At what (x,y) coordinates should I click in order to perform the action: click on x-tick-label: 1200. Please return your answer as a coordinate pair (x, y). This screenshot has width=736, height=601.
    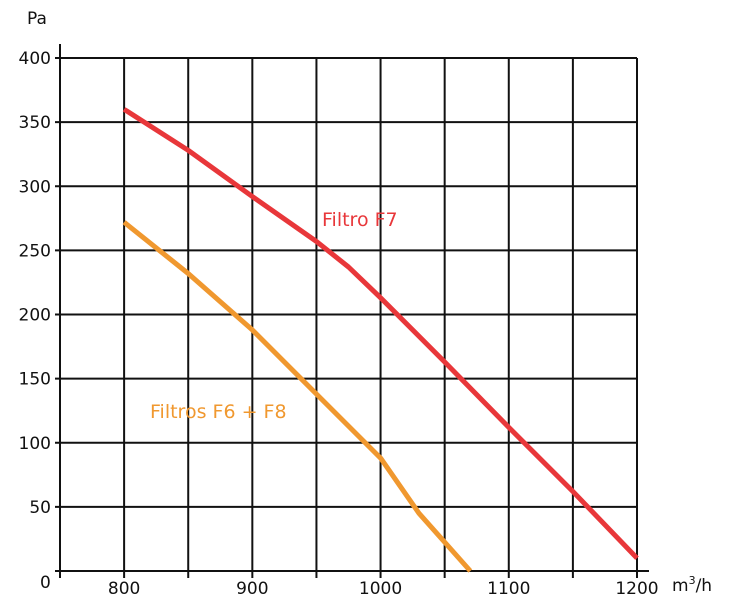
    Looking at the image, I should click on (636, 589).